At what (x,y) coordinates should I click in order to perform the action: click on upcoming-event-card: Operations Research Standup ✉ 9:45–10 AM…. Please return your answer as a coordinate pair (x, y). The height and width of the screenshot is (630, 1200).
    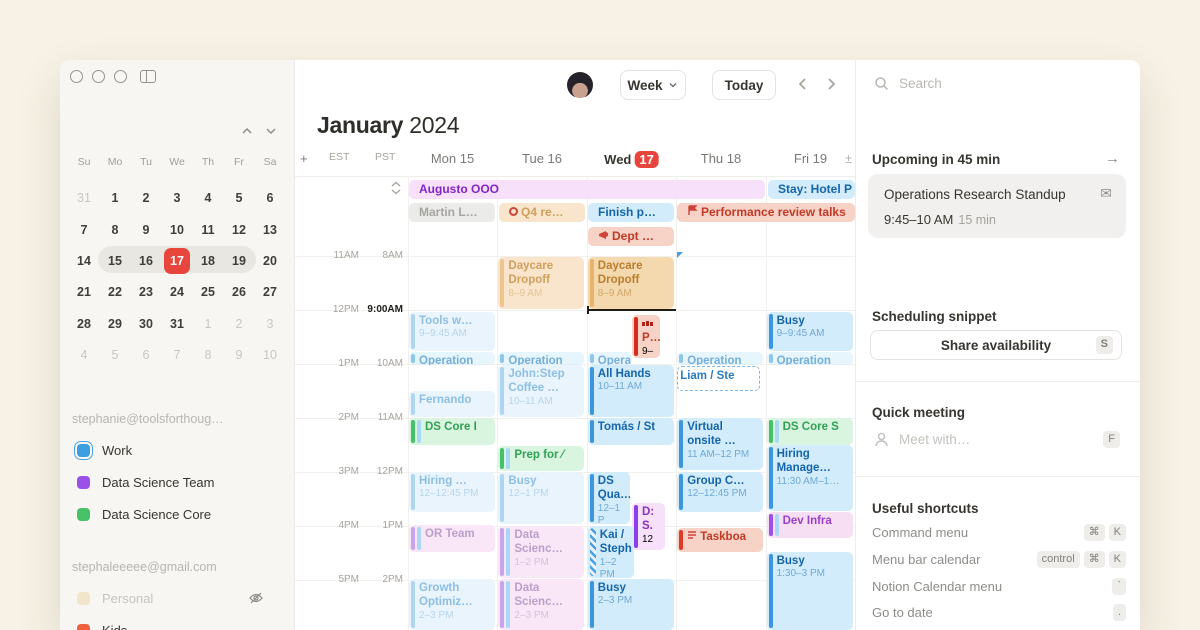
    Looking at the image, I should click on (997, 206).